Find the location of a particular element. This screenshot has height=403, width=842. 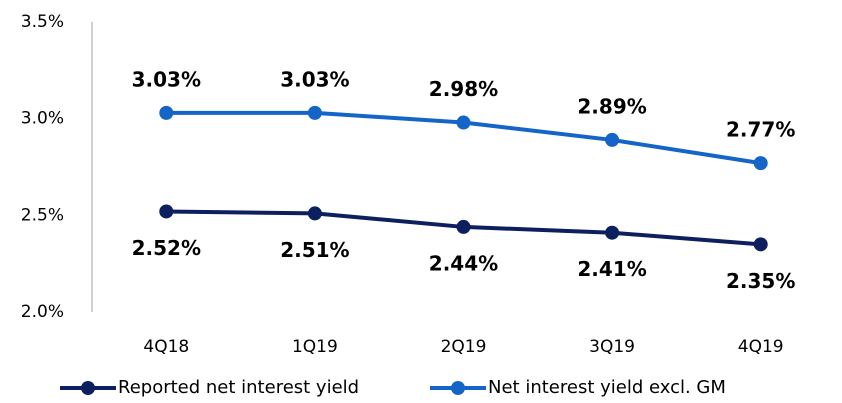

data-label: 2.51% is located at coordinates (314, 250).